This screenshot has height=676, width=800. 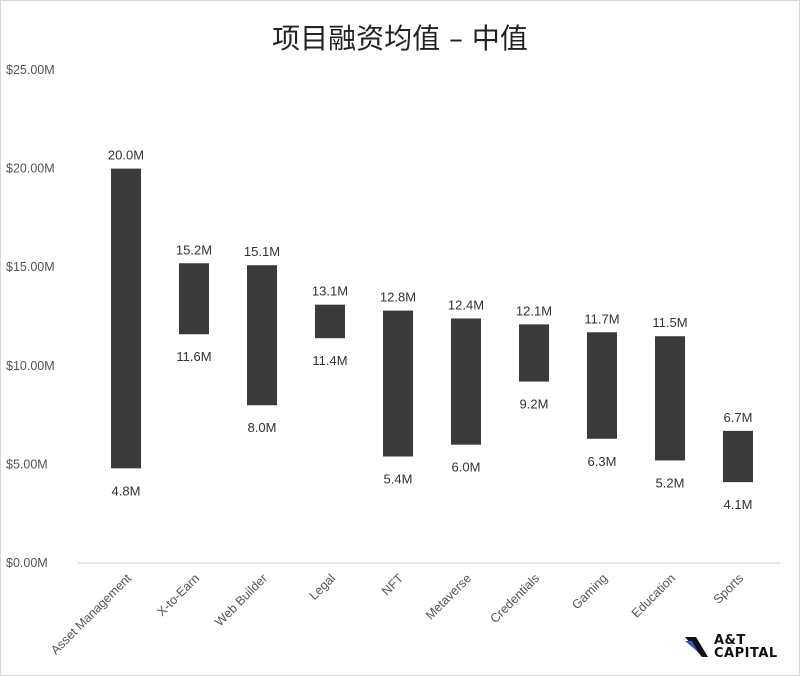 What do you see at coordinates (262, 427) in the screenshot?
I see `low-data-label: 8.0M` at bounding box center [262, 427].